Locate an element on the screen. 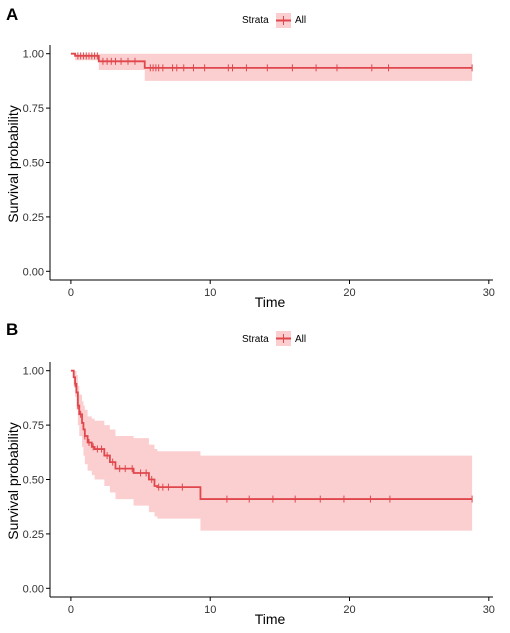 Image resolution: width=510 pixels, height=633 pixels. legend-b: Strata All is located at coordinates (274, 338).